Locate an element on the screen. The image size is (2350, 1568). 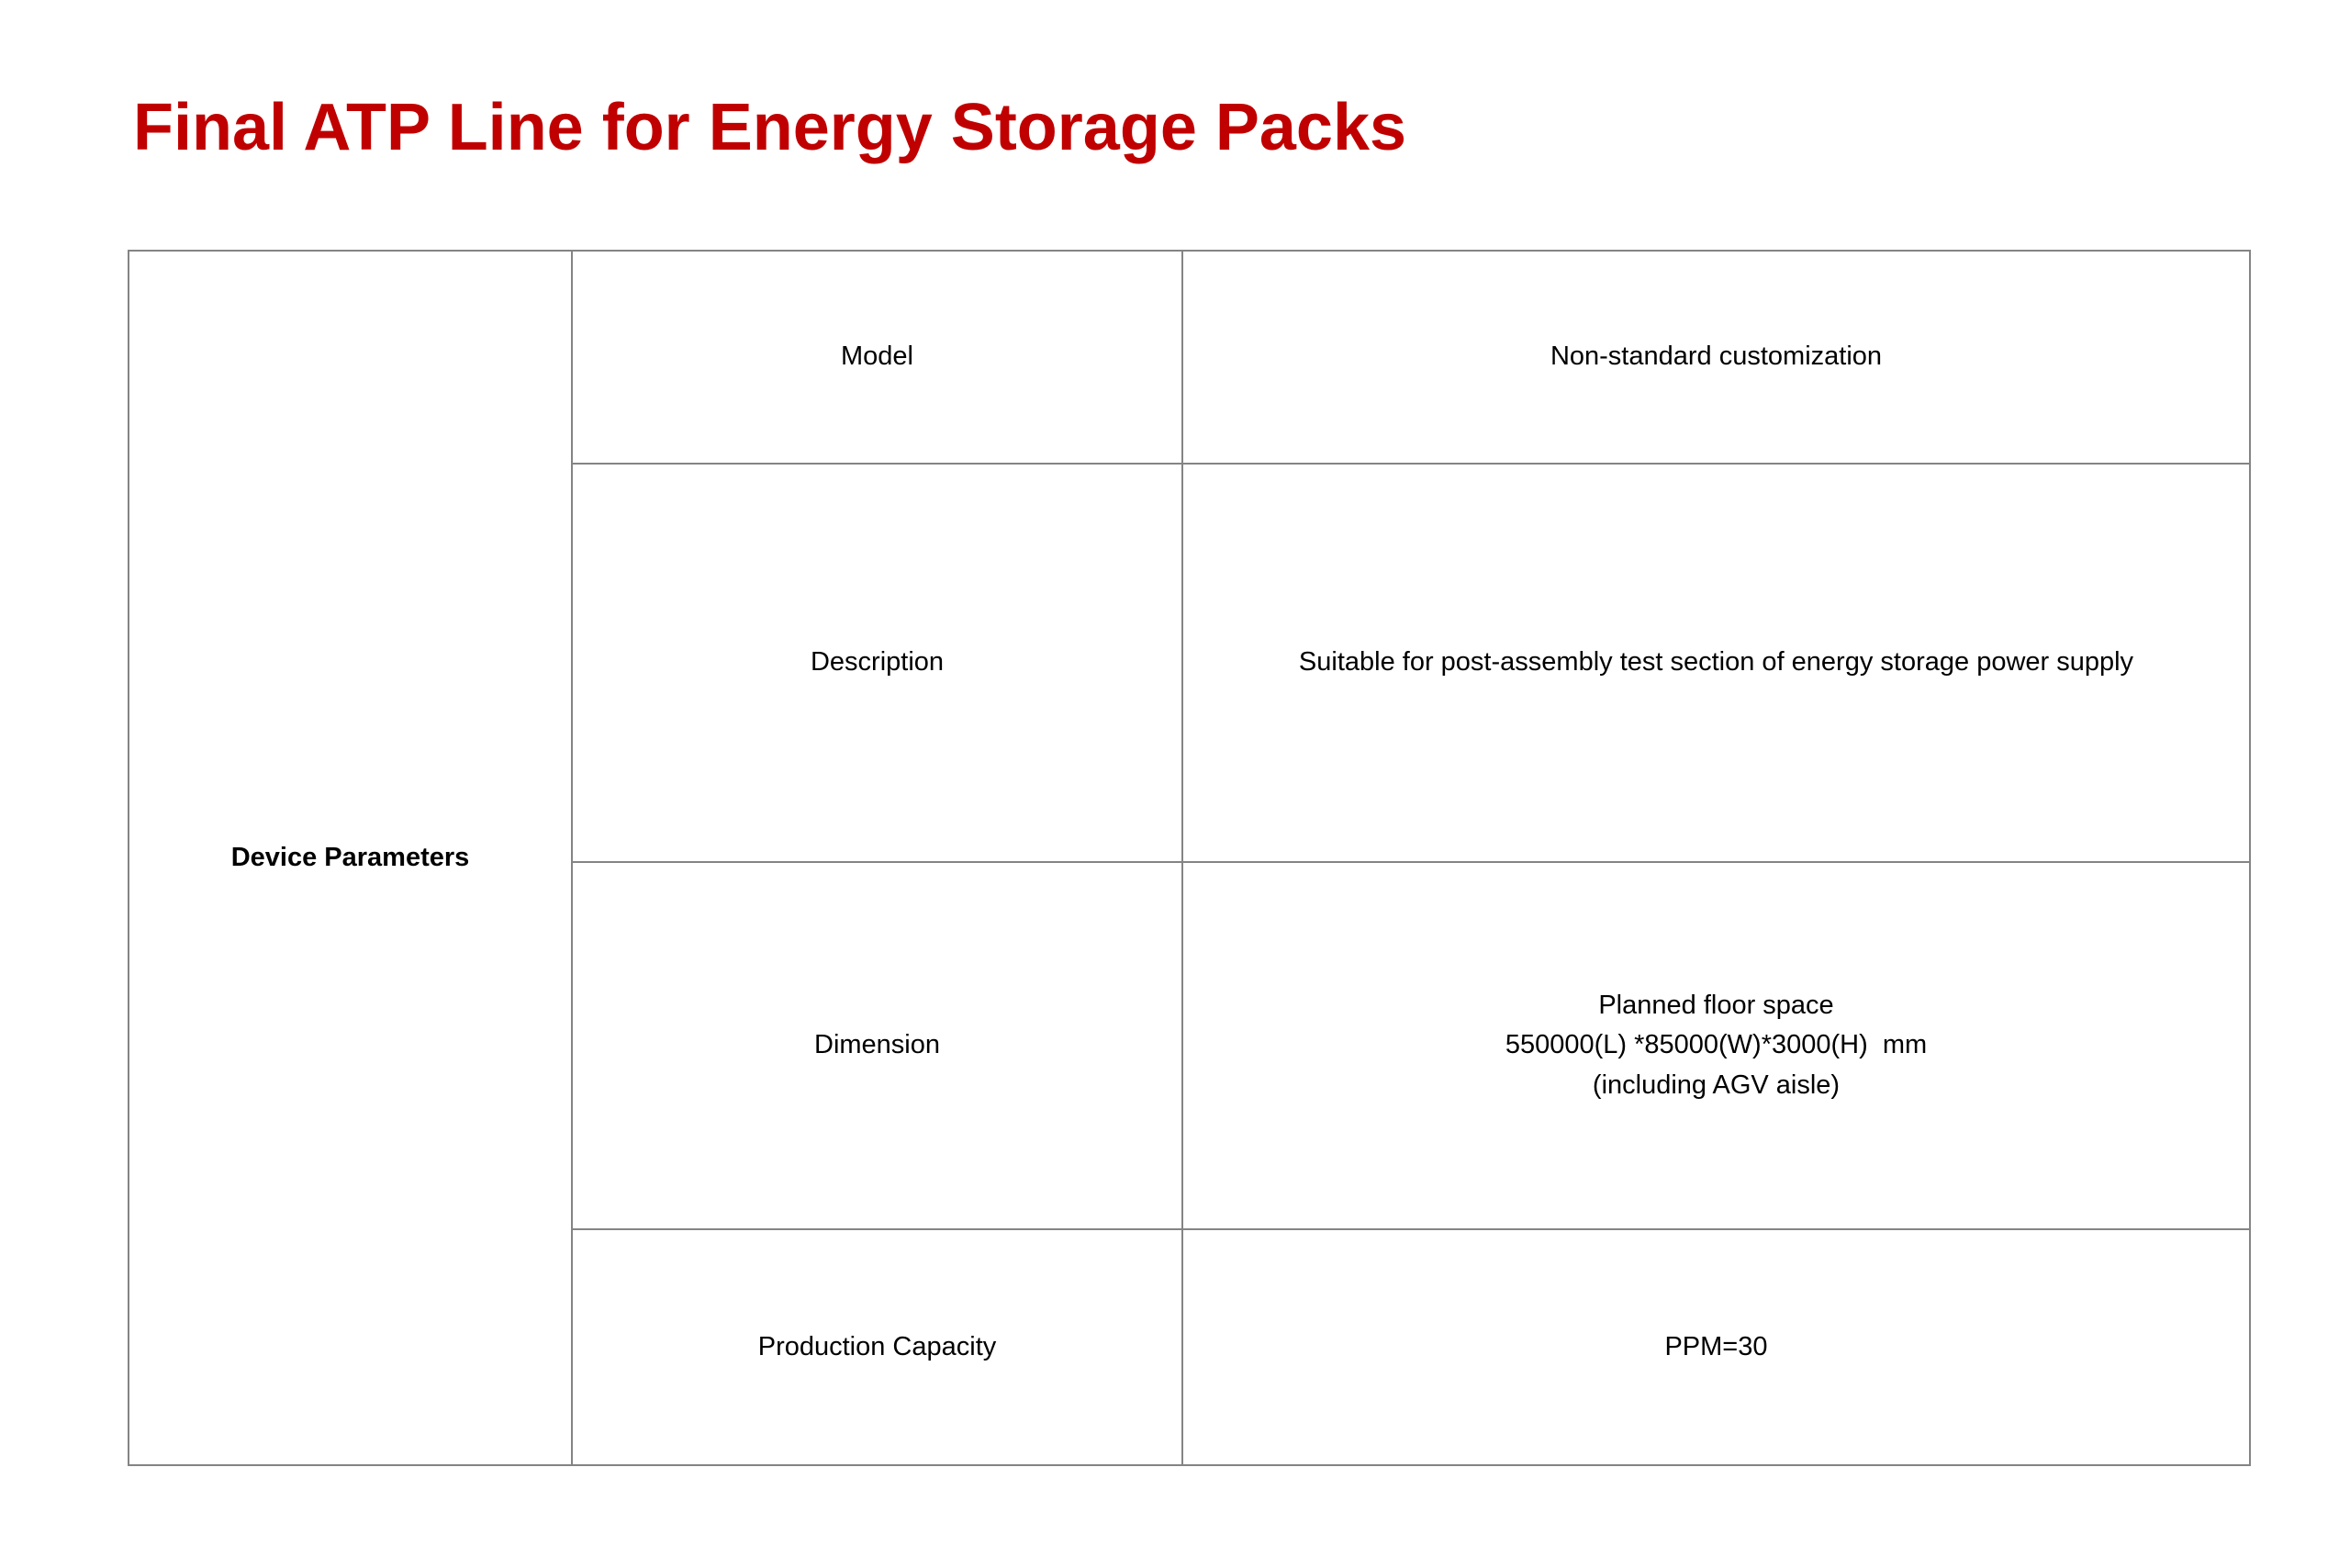
param-value-model: Non-standard customization is located at coordinates (1716, 357).